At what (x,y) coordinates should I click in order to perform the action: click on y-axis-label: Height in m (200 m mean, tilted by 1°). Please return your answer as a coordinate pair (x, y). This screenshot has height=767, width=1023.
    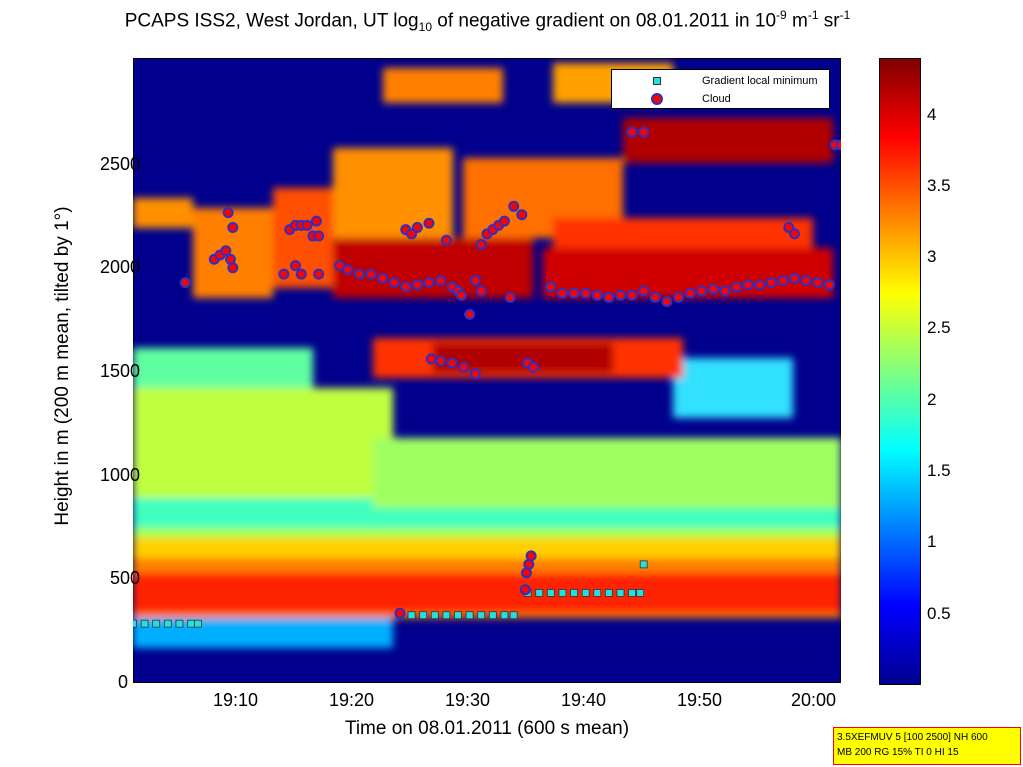
    Looking at the image, I should click on (62, 366).